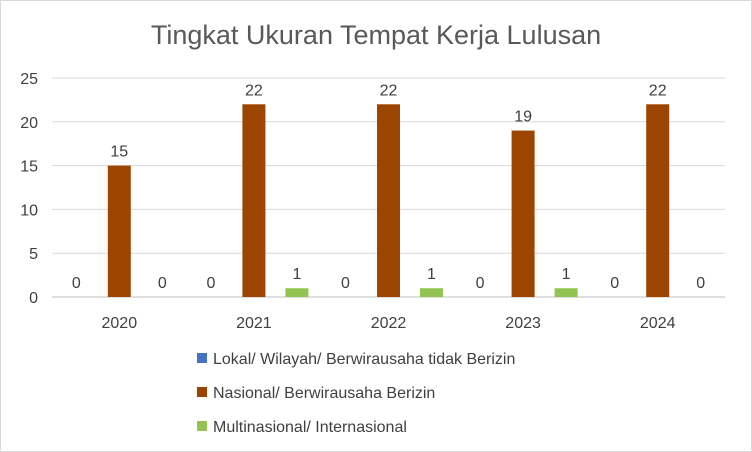  I want to click on y-tick-label: 0, so click(33, 298).